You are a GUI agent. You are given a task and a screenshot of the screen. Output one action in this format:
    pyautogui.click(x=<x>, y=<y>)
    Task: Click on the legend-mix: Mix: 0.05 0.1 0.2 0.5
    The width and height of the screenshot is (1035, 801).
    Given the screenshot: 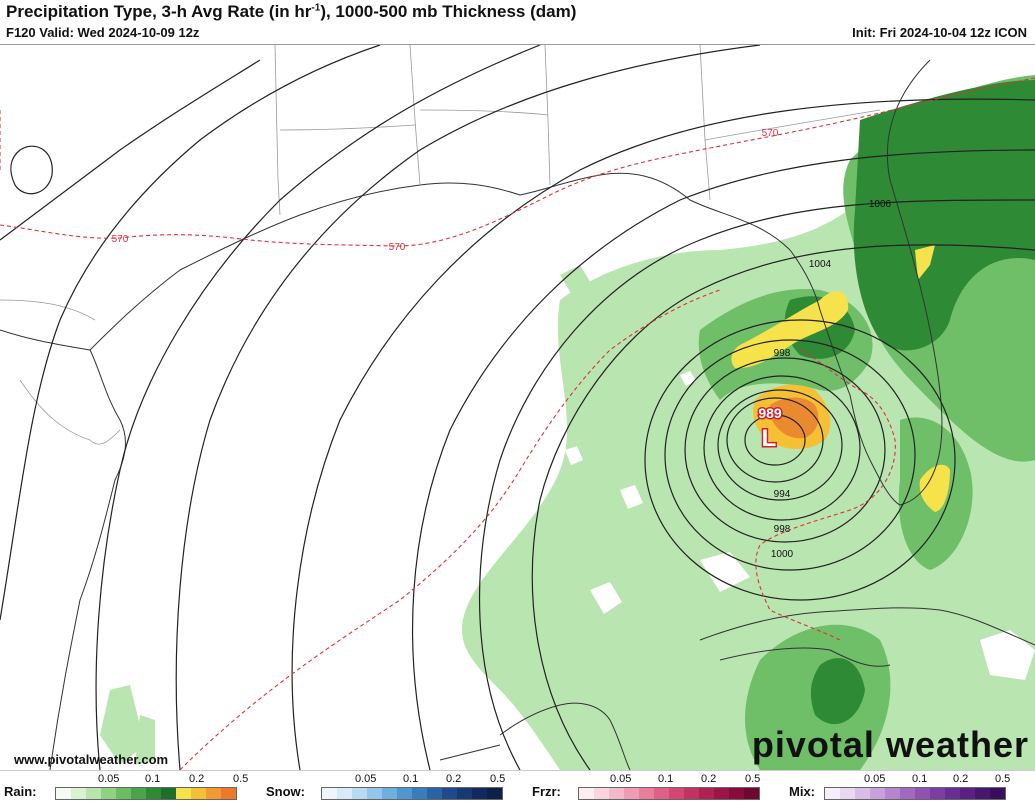 What is the action you would take?
    pyautogui.click(x=900, y=786)
    